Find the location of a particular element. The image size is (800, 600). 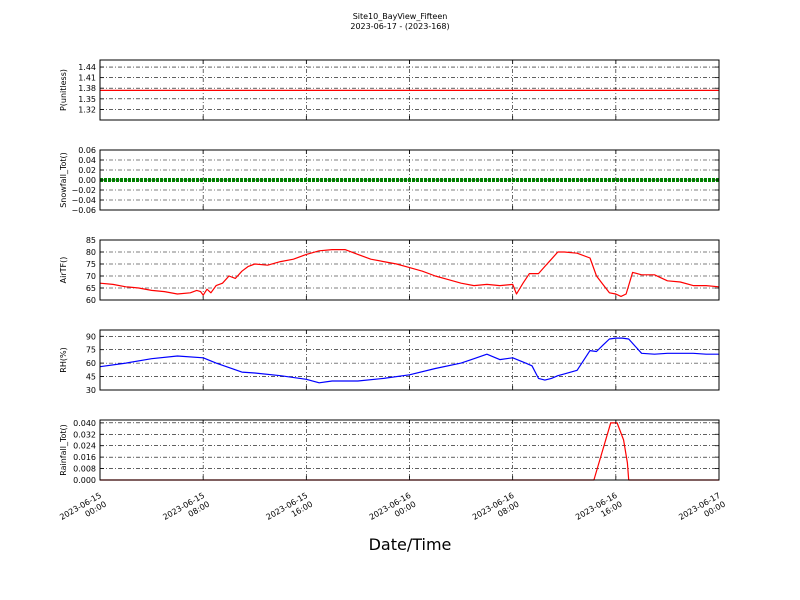

y-tick-label: 65 is located at coordinates (91, 288).